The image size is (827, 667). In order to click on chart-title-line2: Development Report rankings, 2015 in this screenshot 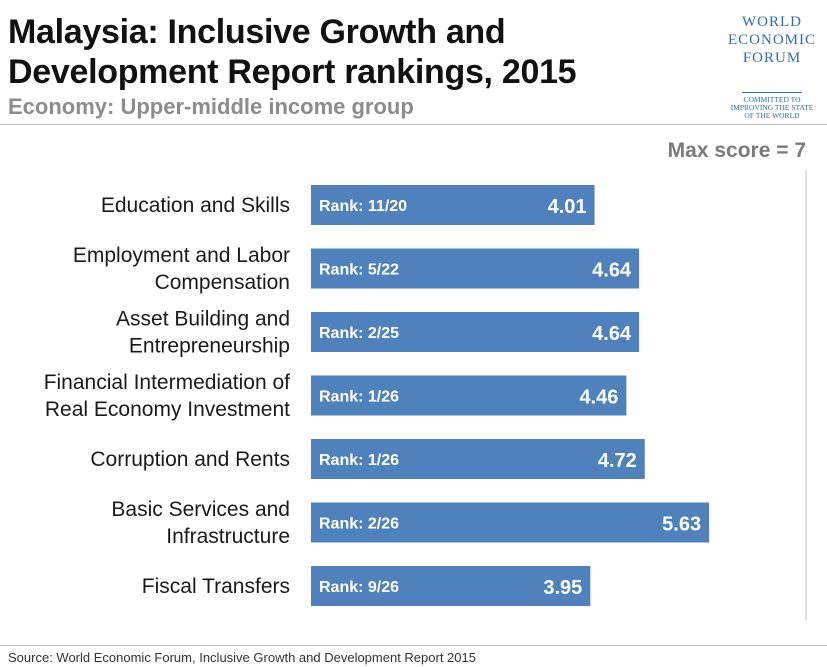, I will do `click(292, 72)`.